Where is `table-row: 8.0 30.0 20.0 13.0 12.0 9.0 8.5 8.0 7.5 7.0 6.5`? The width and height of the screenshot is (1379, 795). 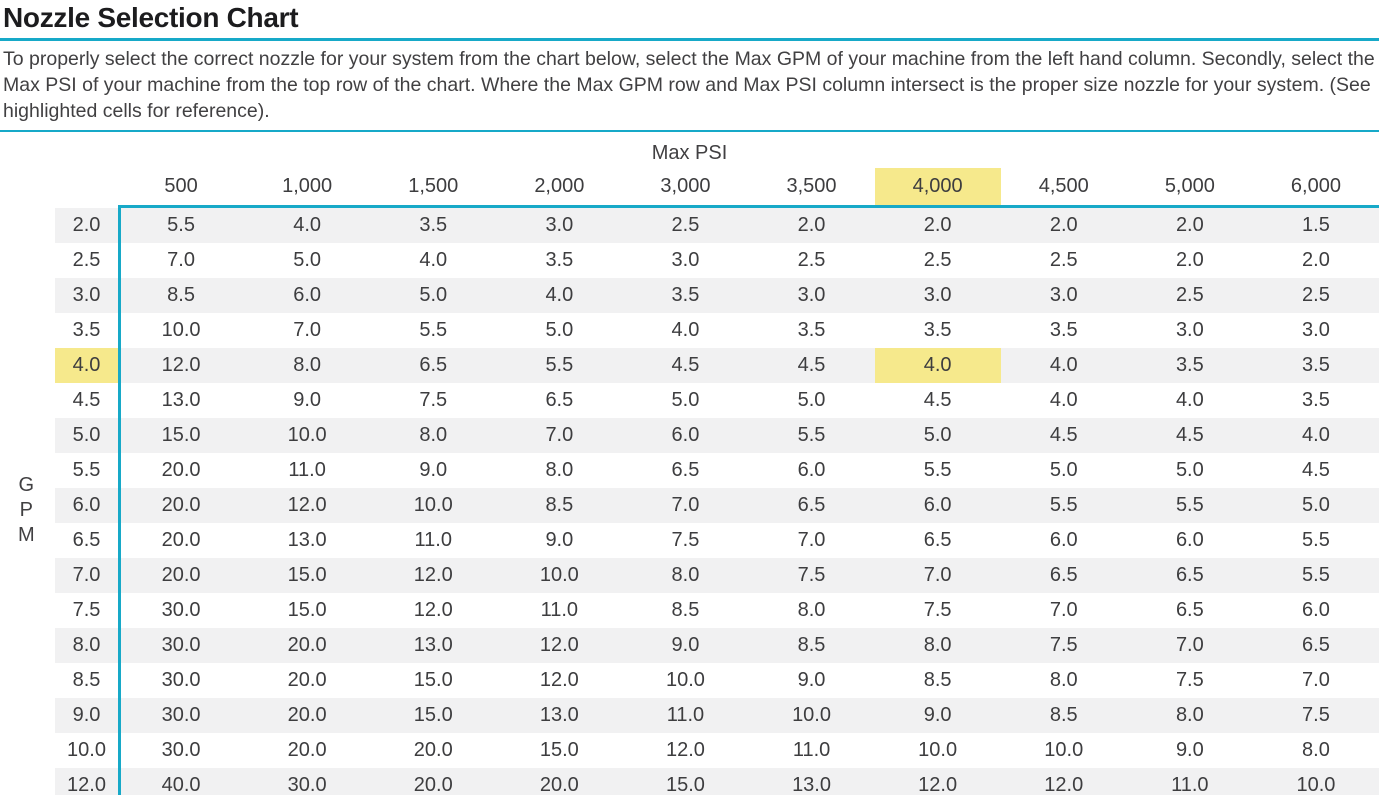
table-row: 8.0 30.0 20.0 13.0 12.0 9.0 8.5 8.0 7.5 7.0 6.5 is located at coordinates (689, 645).